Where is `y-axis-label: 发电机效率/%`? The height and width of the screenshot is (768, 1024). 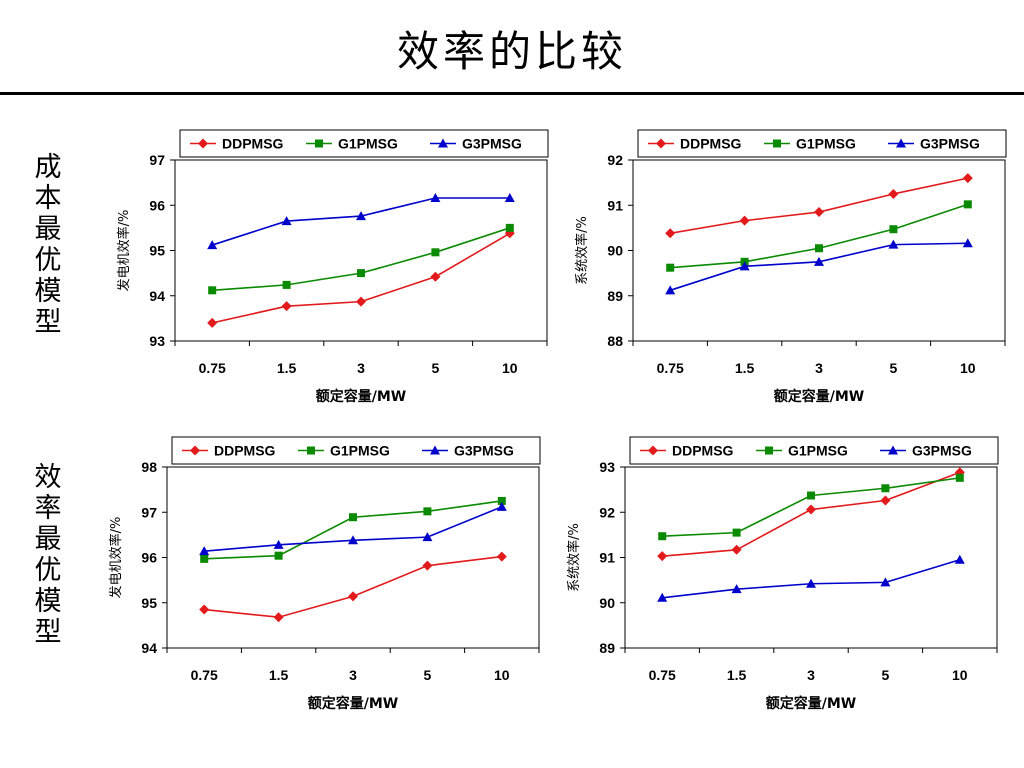
y-axis-label: 发电机效率/% is located at coordinates (116, 558).